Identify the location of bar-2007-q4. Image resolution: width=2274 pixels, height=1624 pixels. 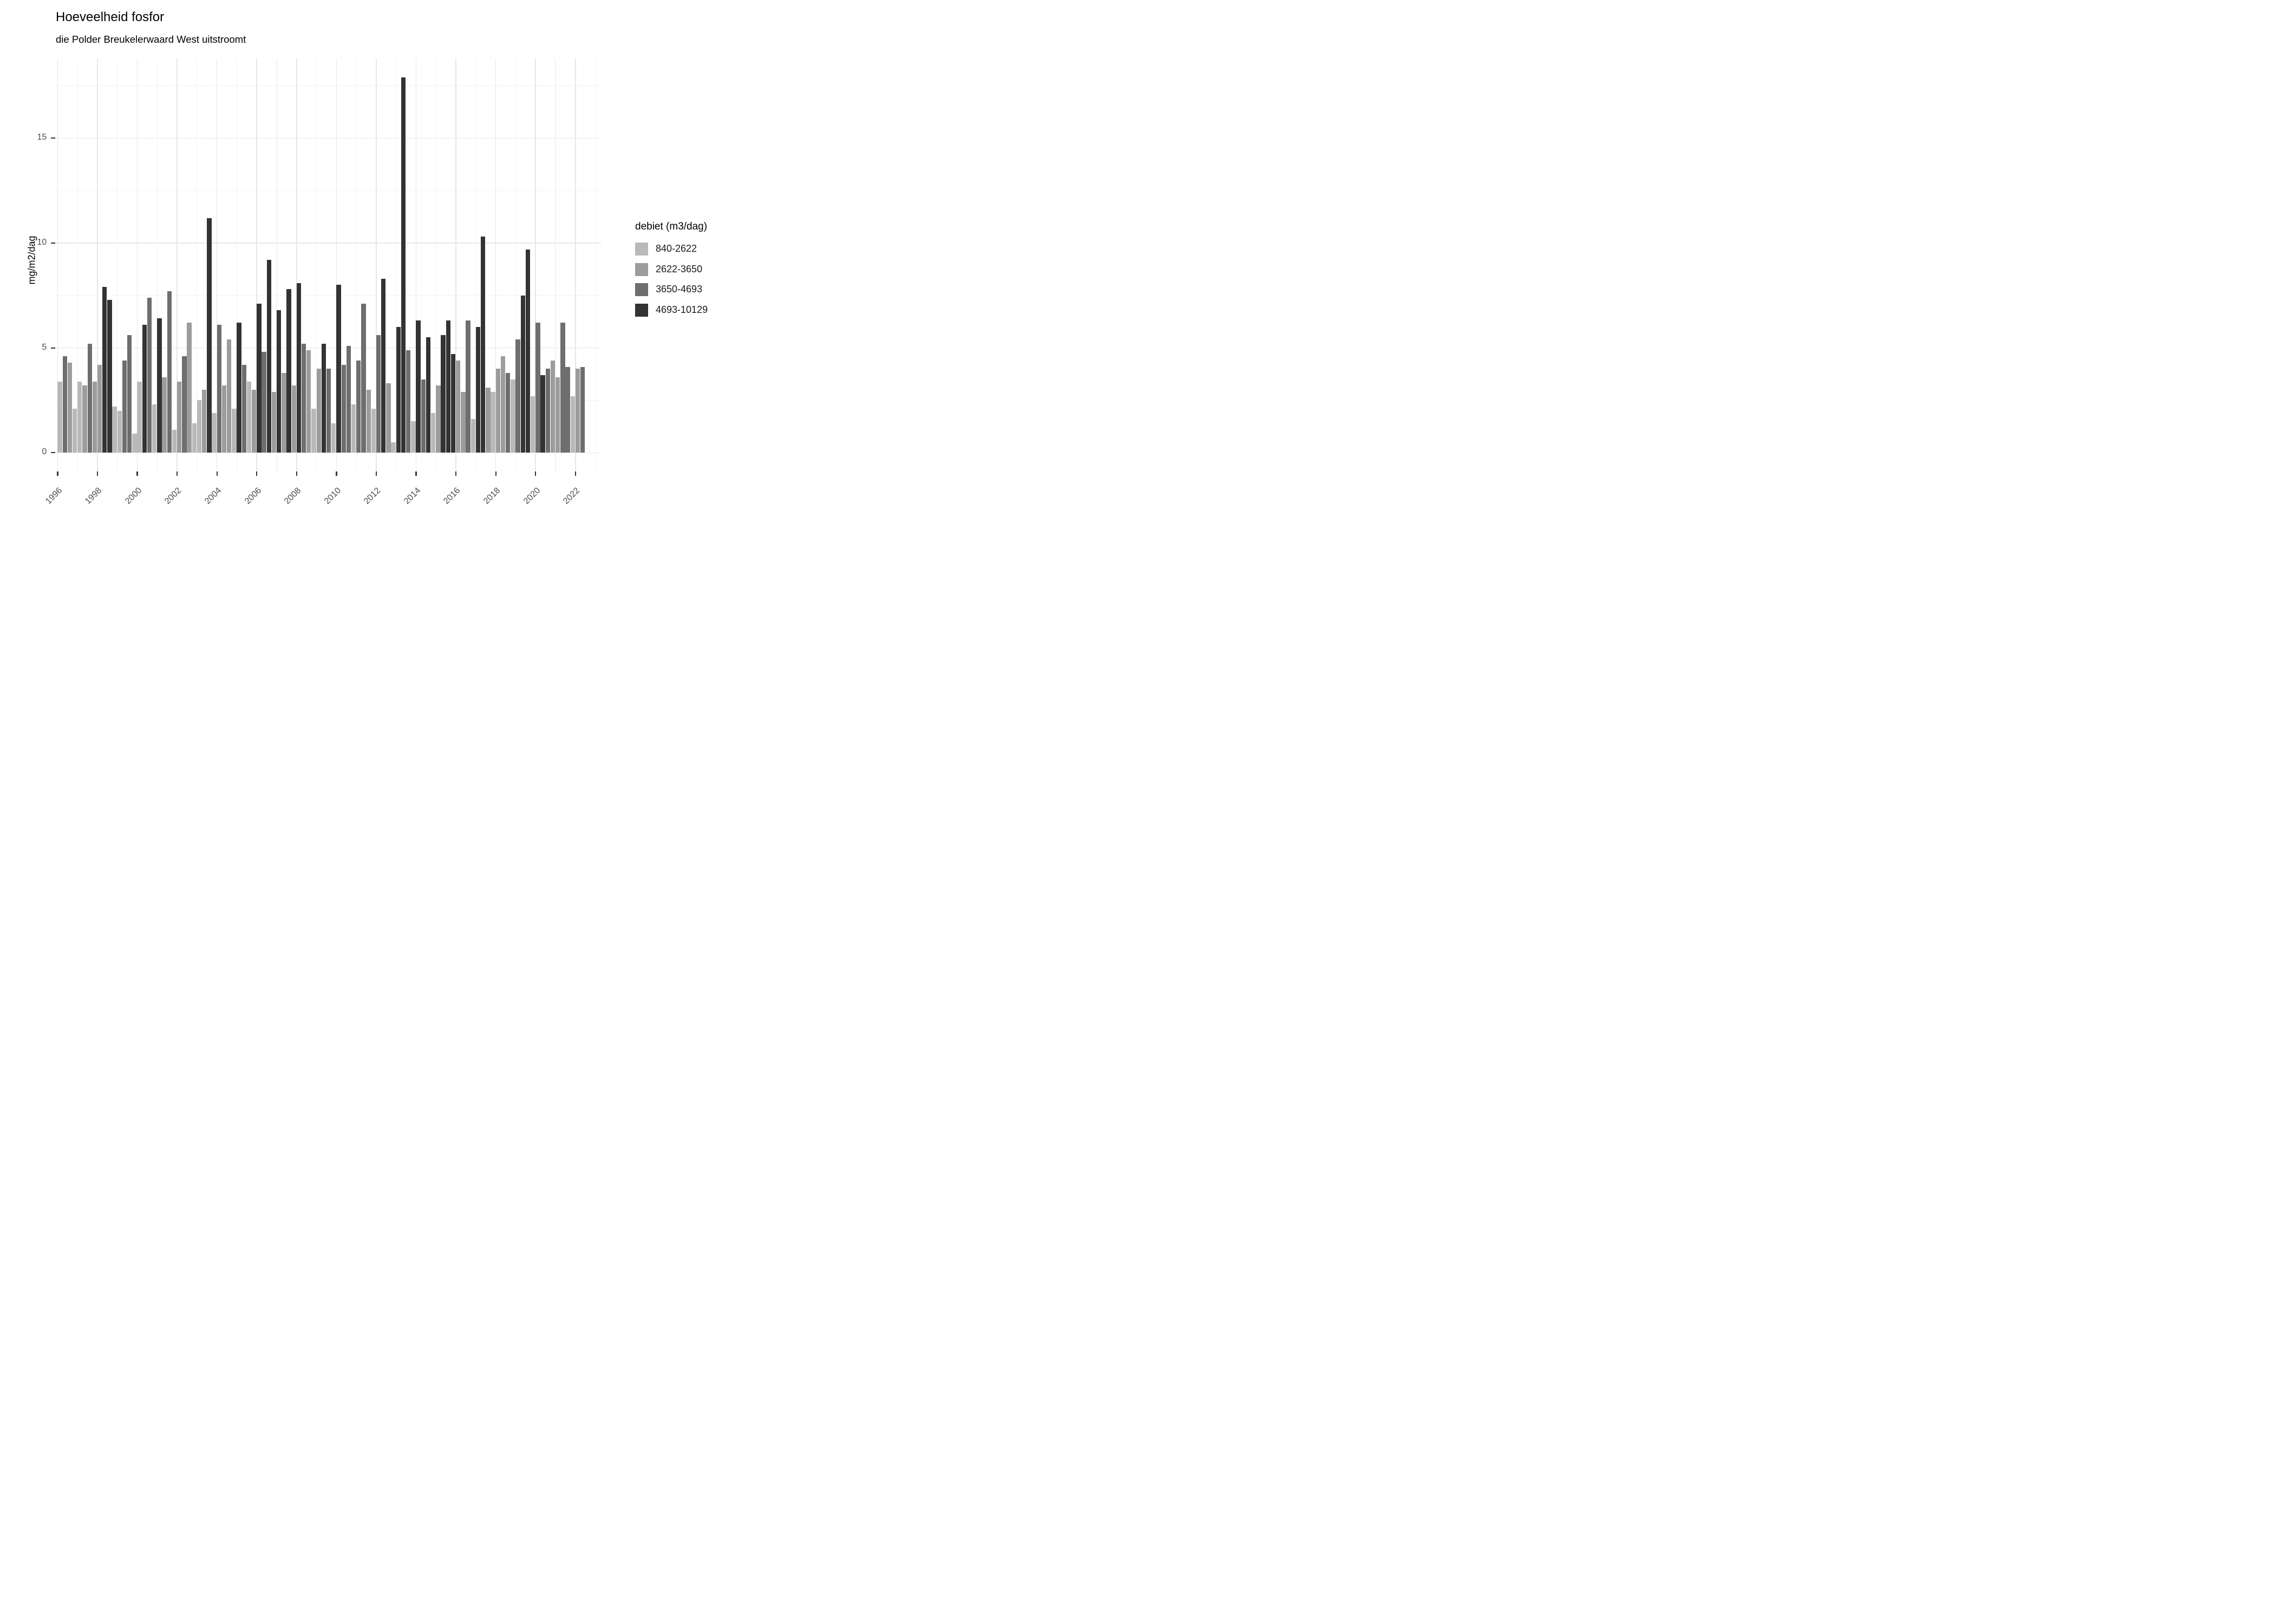
(294, 419).